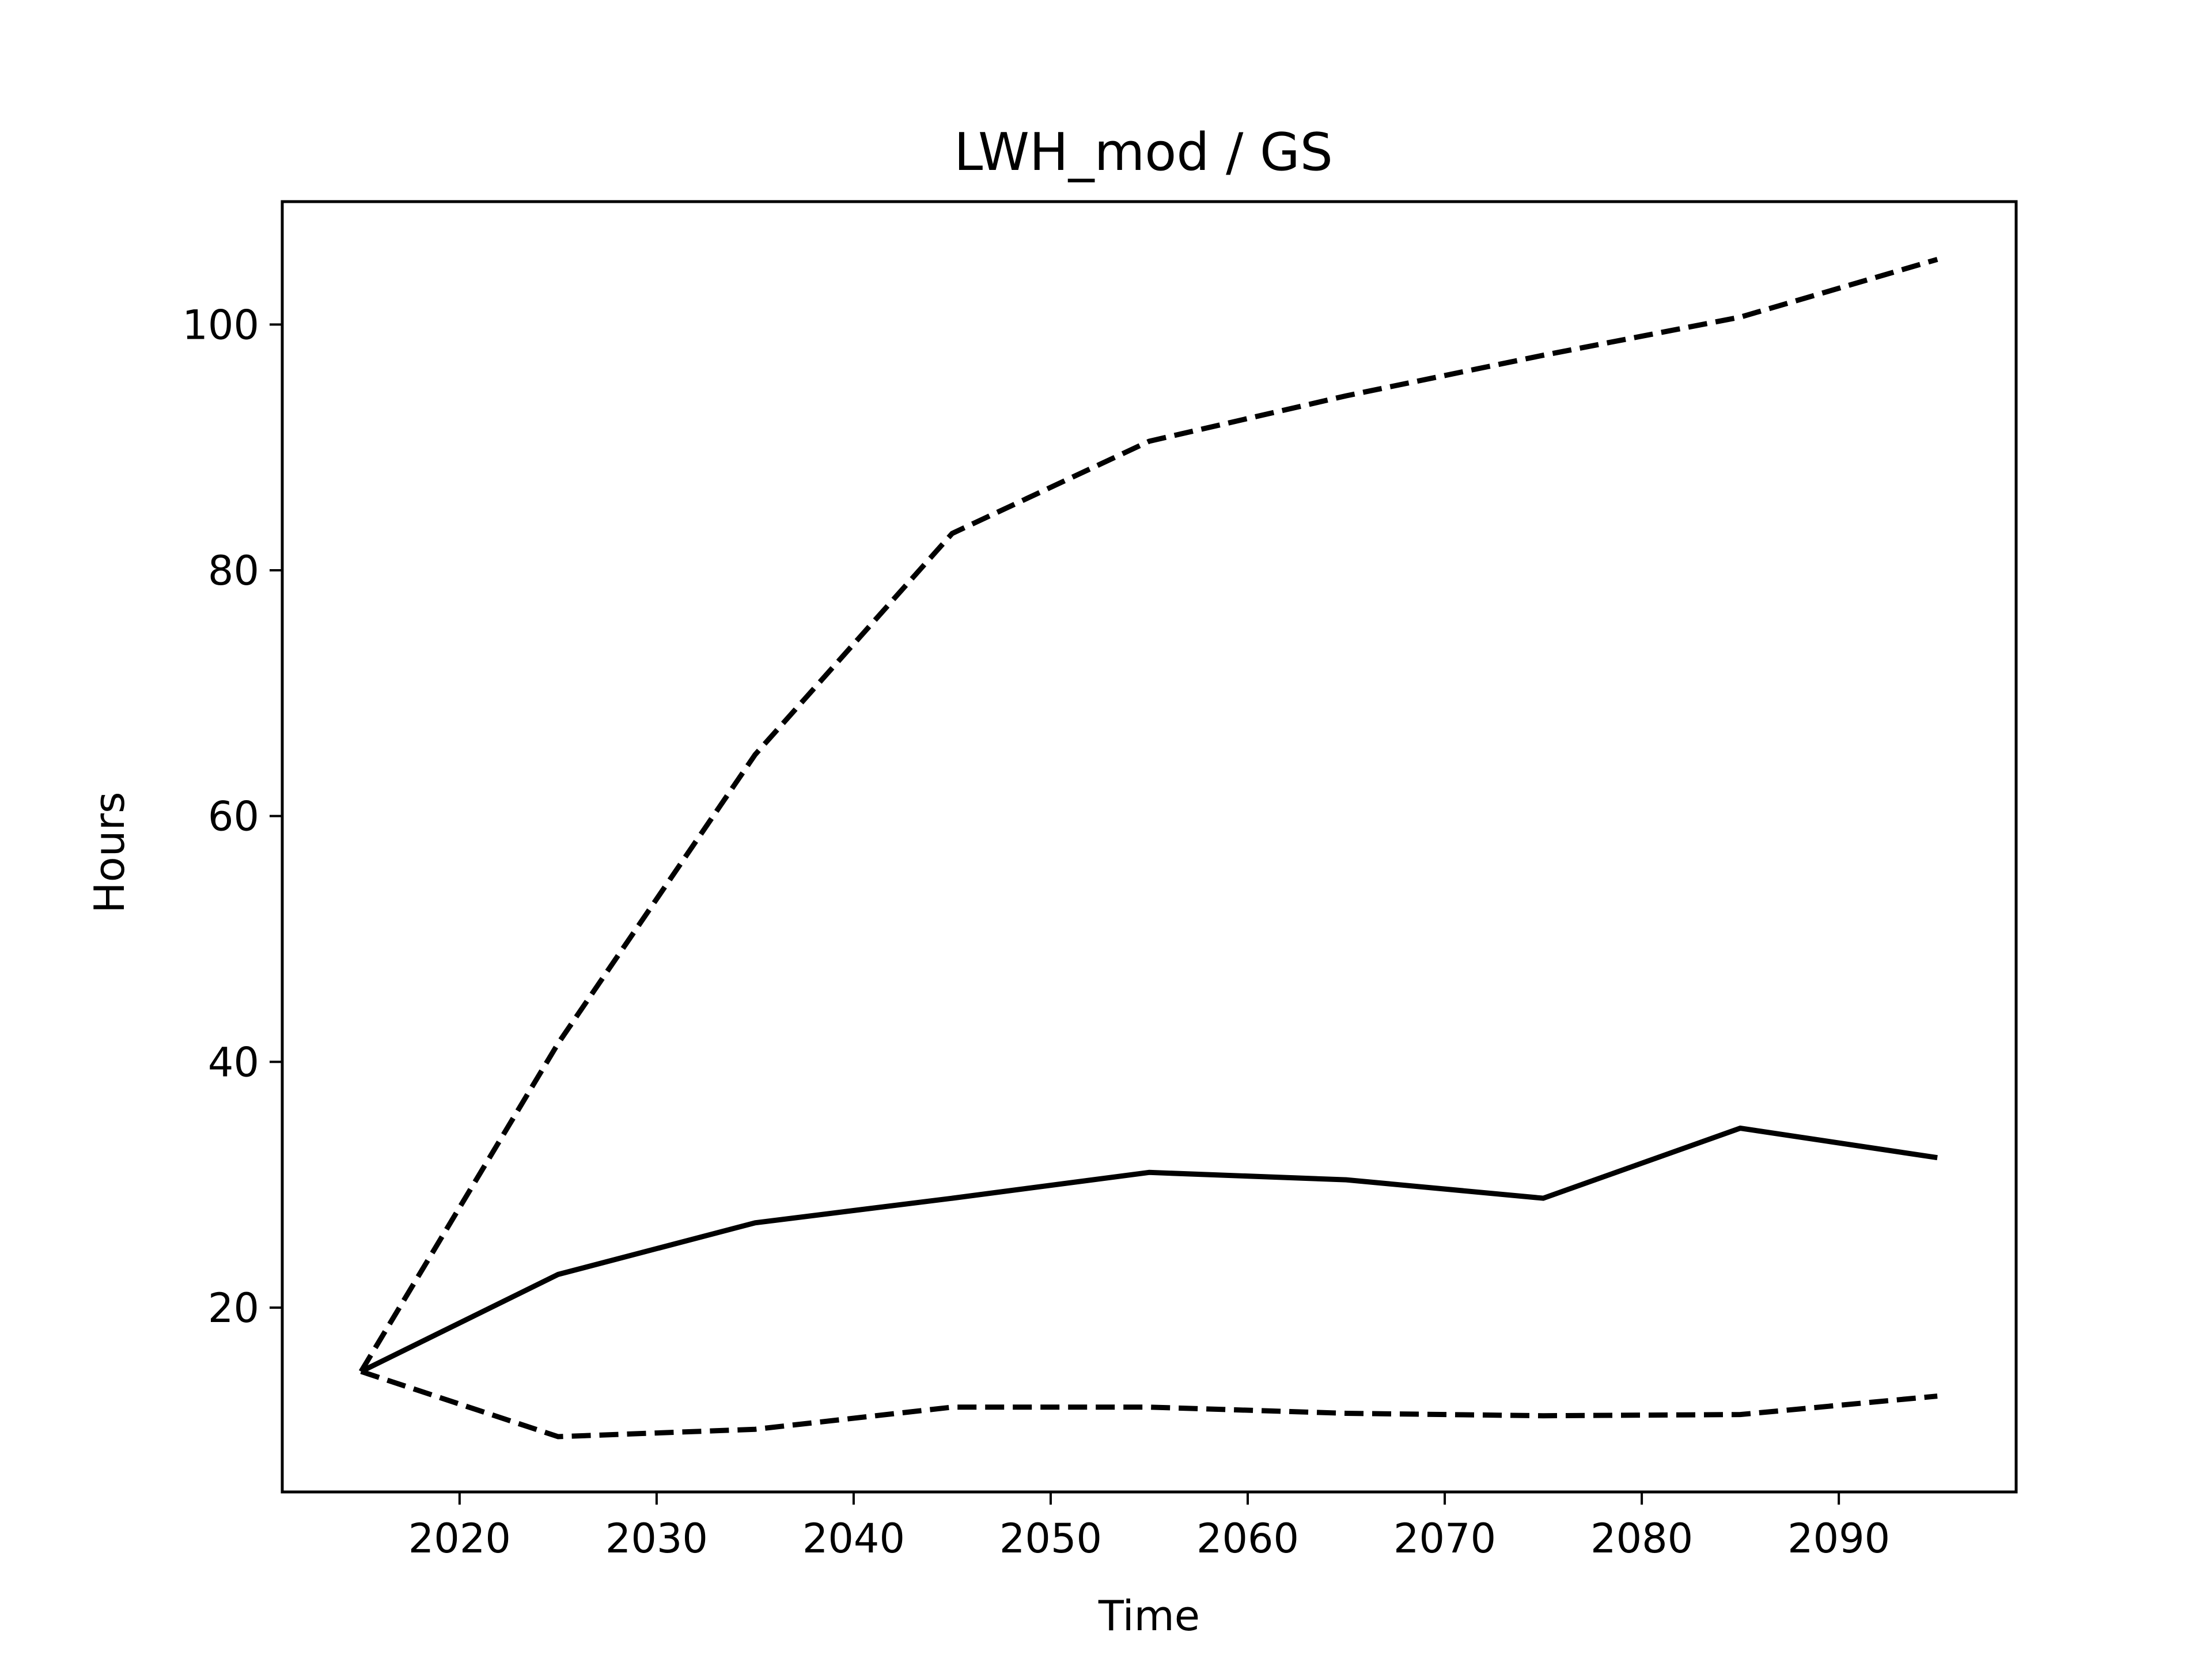 This screenshot has width=2212, height=1659. What do you see at coordinates (656, 1538) in the screenshot?
I see `x-tick-label: 2030` at bounding box center [656, 1538].